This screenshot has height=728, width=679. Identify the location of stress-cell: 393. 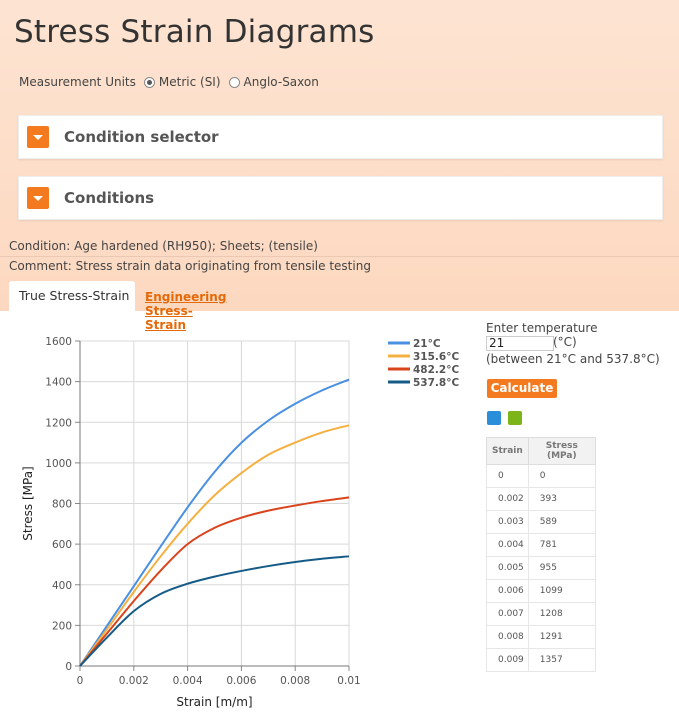
(561, 499).